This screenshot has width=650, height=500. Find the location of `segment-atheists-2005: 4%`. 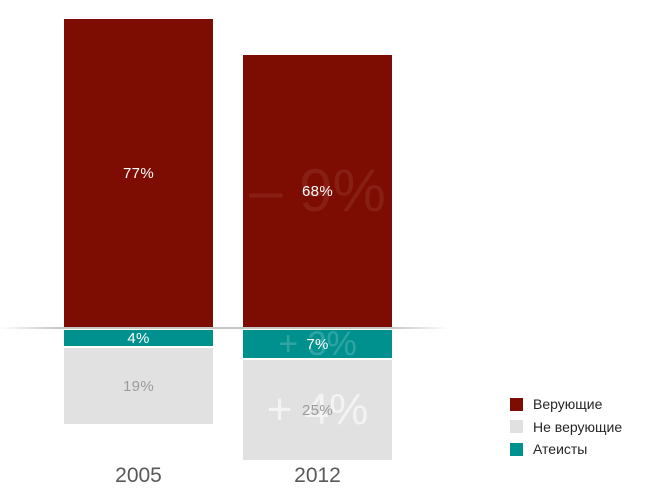

segment-atheists-2005: 4% is located at coordinates (138, 338).